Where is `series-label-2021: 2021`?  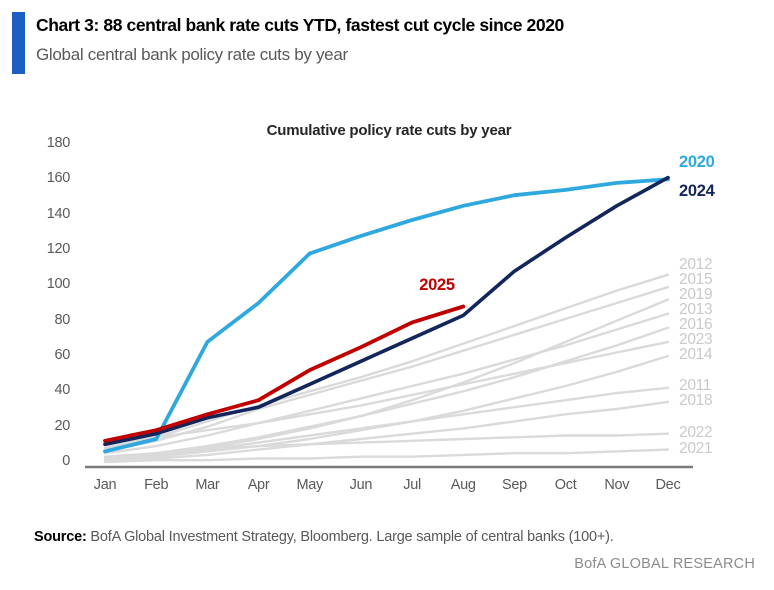
series-label-2021: 2021 is located at coordinates (696, 448).